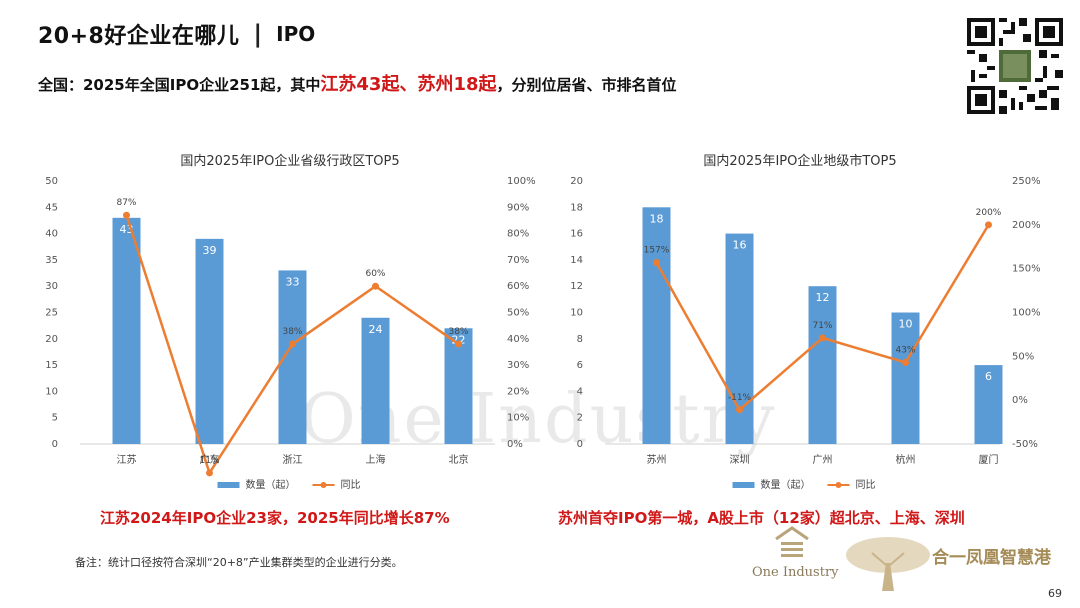 The width and height of the screenshot is (1080, 608). I want to click on bar-value-label: 39, so click(210, 250).